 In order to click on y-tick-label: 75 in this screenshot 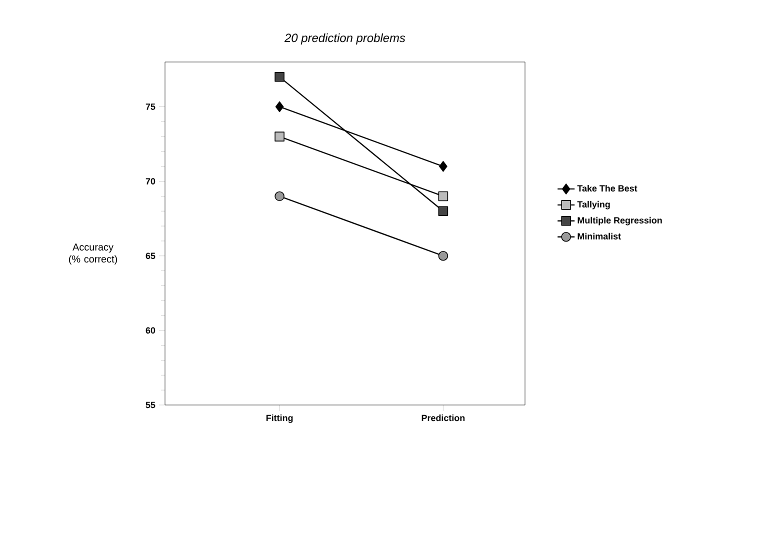, I will do `click(151, 107)`.